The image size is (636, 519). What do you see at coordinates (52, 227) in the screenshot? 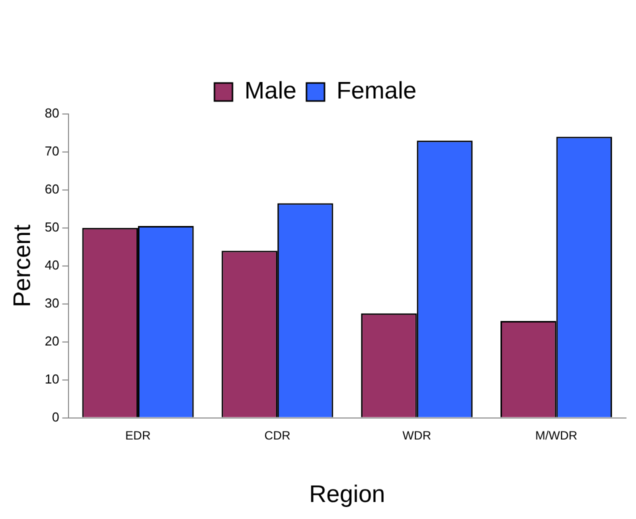
I see `y-tick-label: 50` at bounding box center [52, 227].